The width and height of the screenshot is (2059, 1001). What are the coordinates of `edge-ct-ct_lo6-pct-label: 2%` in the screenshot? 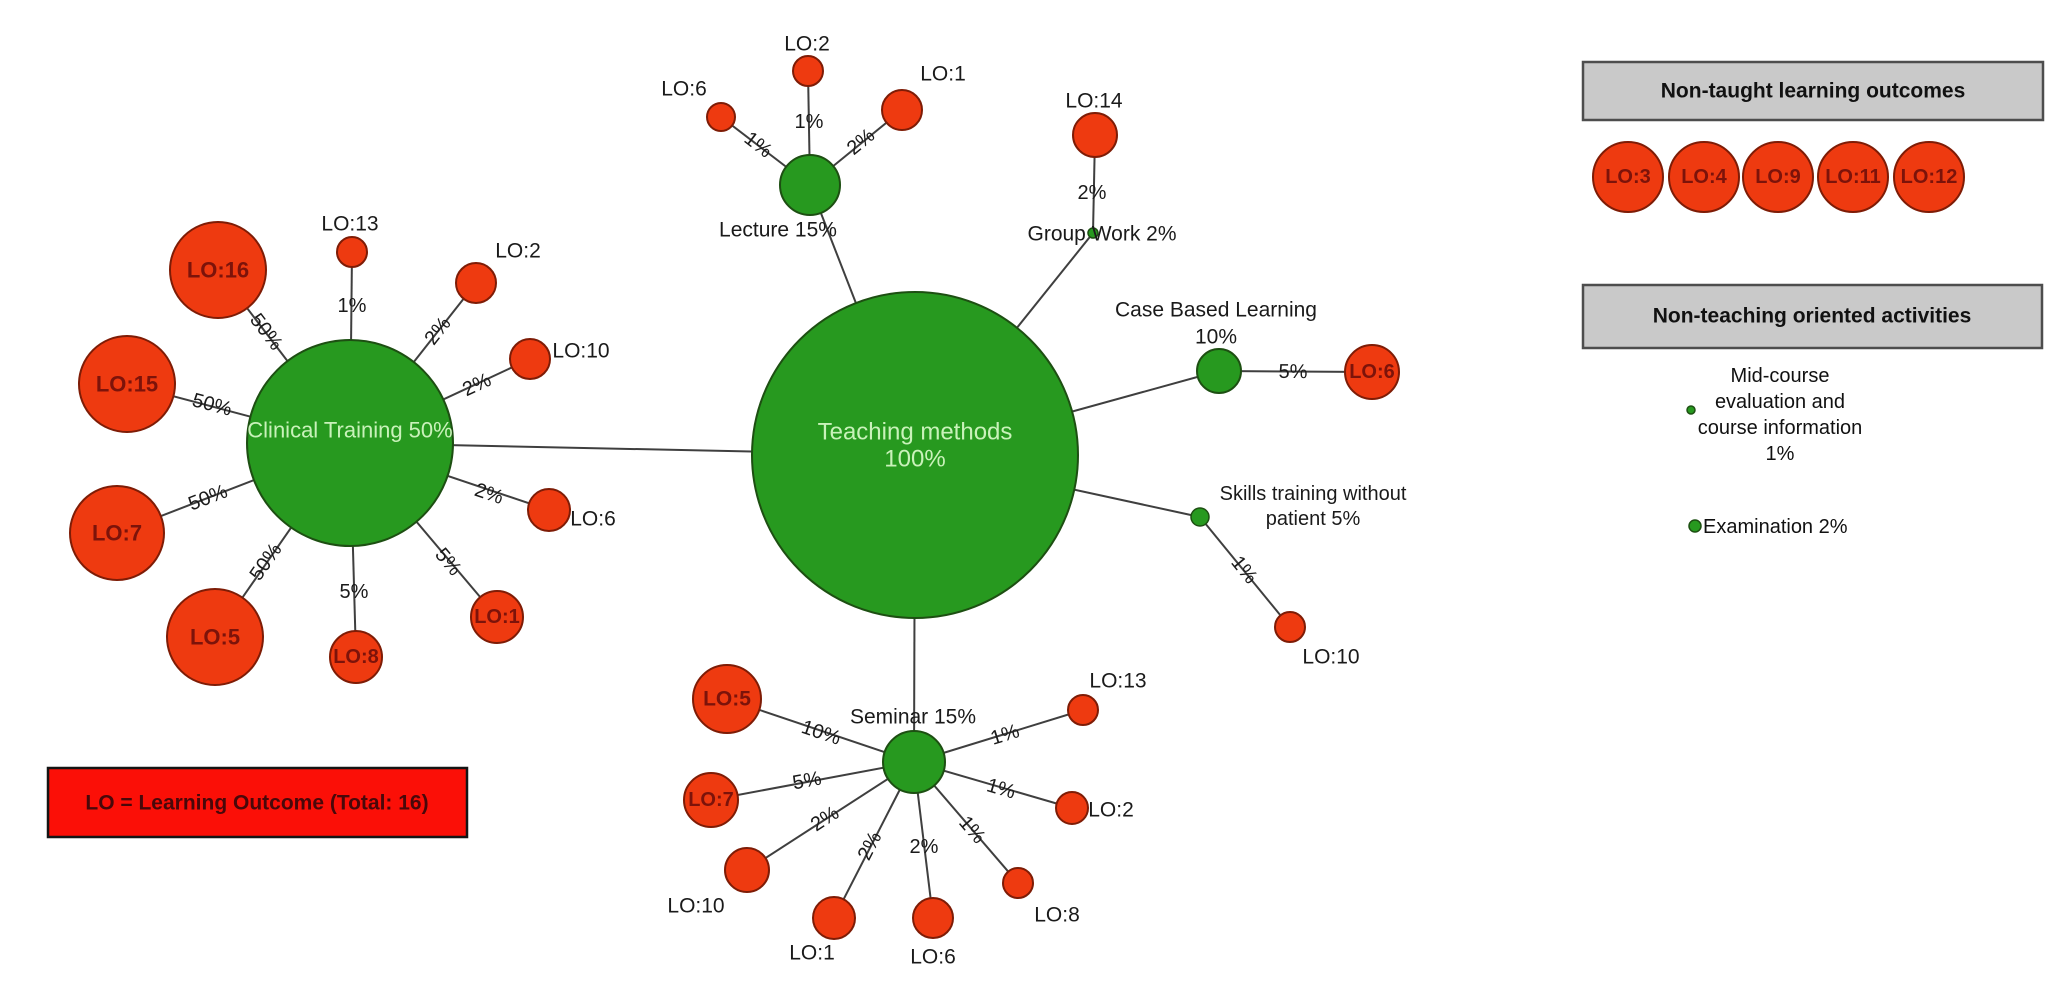 It's located at (489, 494).